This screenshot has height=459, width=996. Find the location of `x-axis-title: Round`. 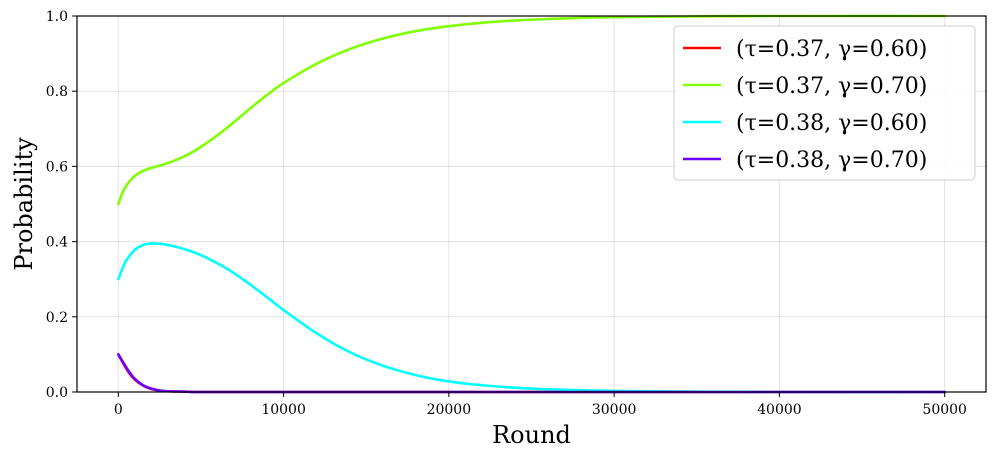

x-axis-title: Round is located at coordinates (531, 435).